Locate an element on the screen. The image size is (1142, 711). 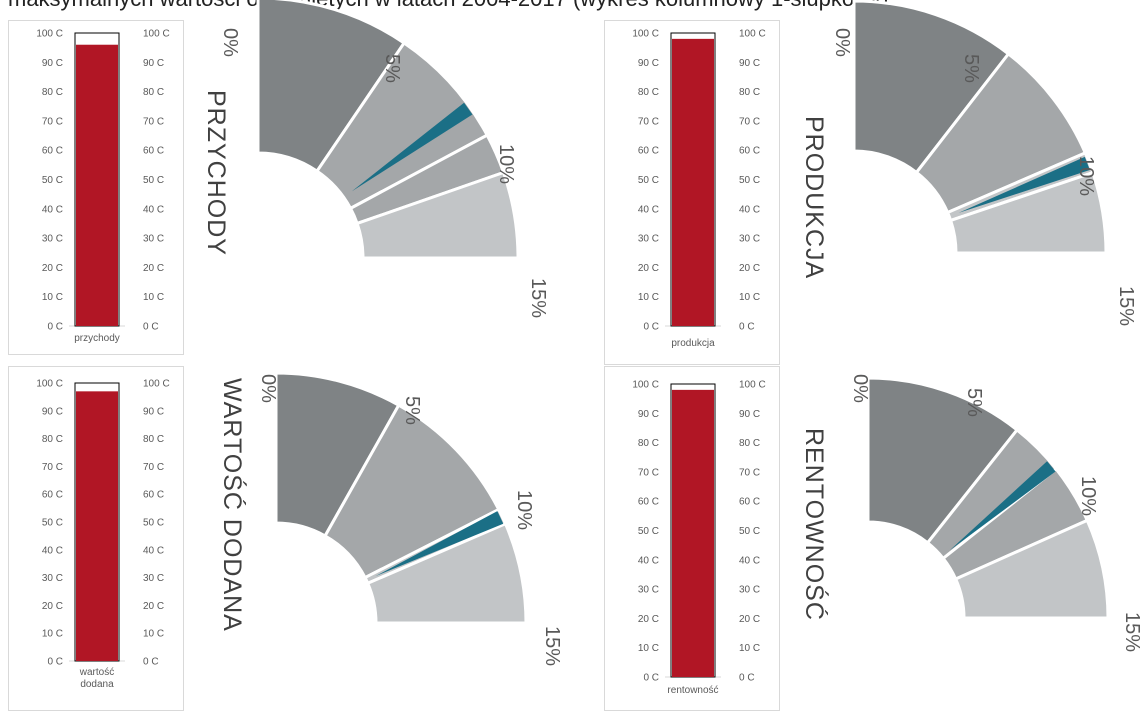
y-tick-left-5-wartosc-dodana: 50 C is located at coordinates (52, 523).